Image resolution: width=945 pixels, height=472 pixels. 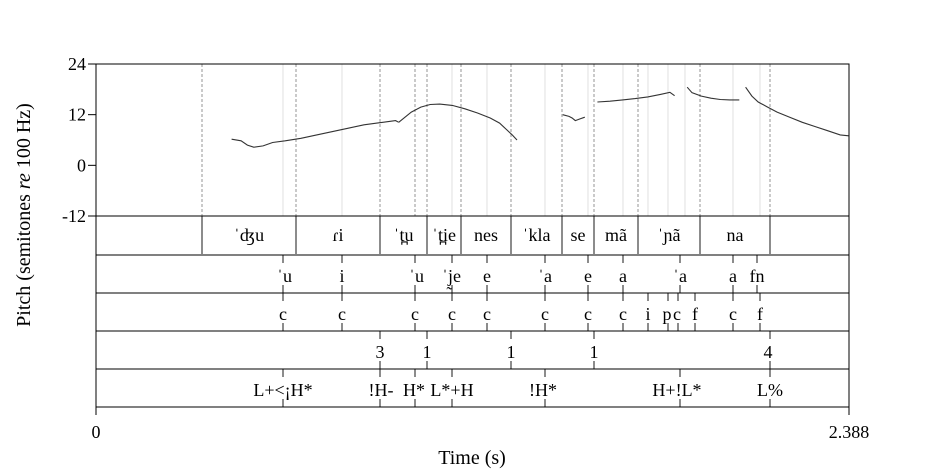 I want to click on tier-label: L*+H, so click(x=451, y=390).